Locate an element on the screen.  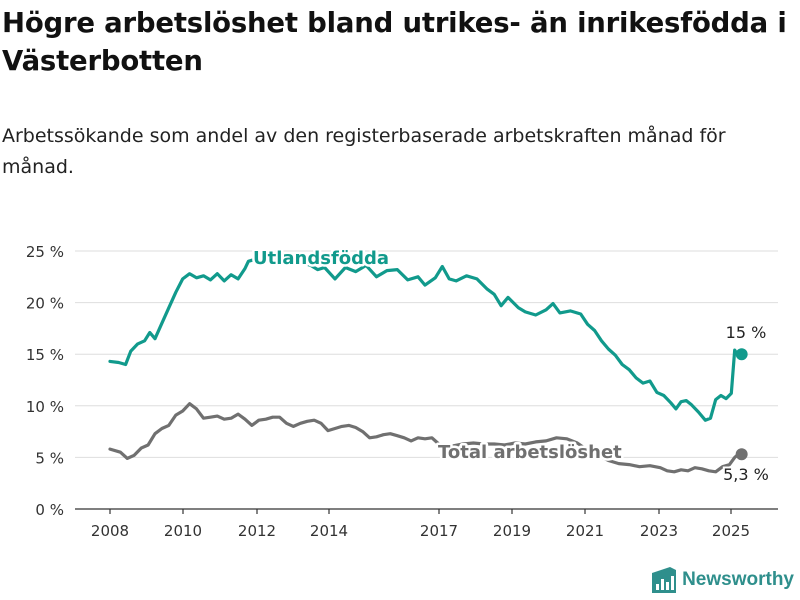
end-value-label-0: 15 % is located at coordinates (746, 332).